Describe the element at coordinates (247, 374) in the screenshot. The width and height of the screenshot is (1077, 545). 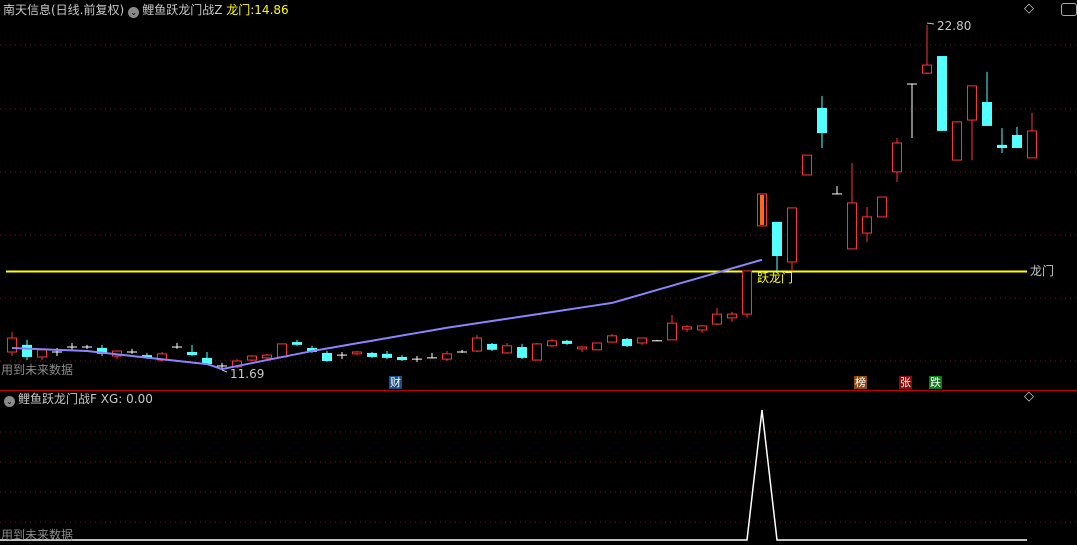
I see `low-price-label: 11.69` at that location.